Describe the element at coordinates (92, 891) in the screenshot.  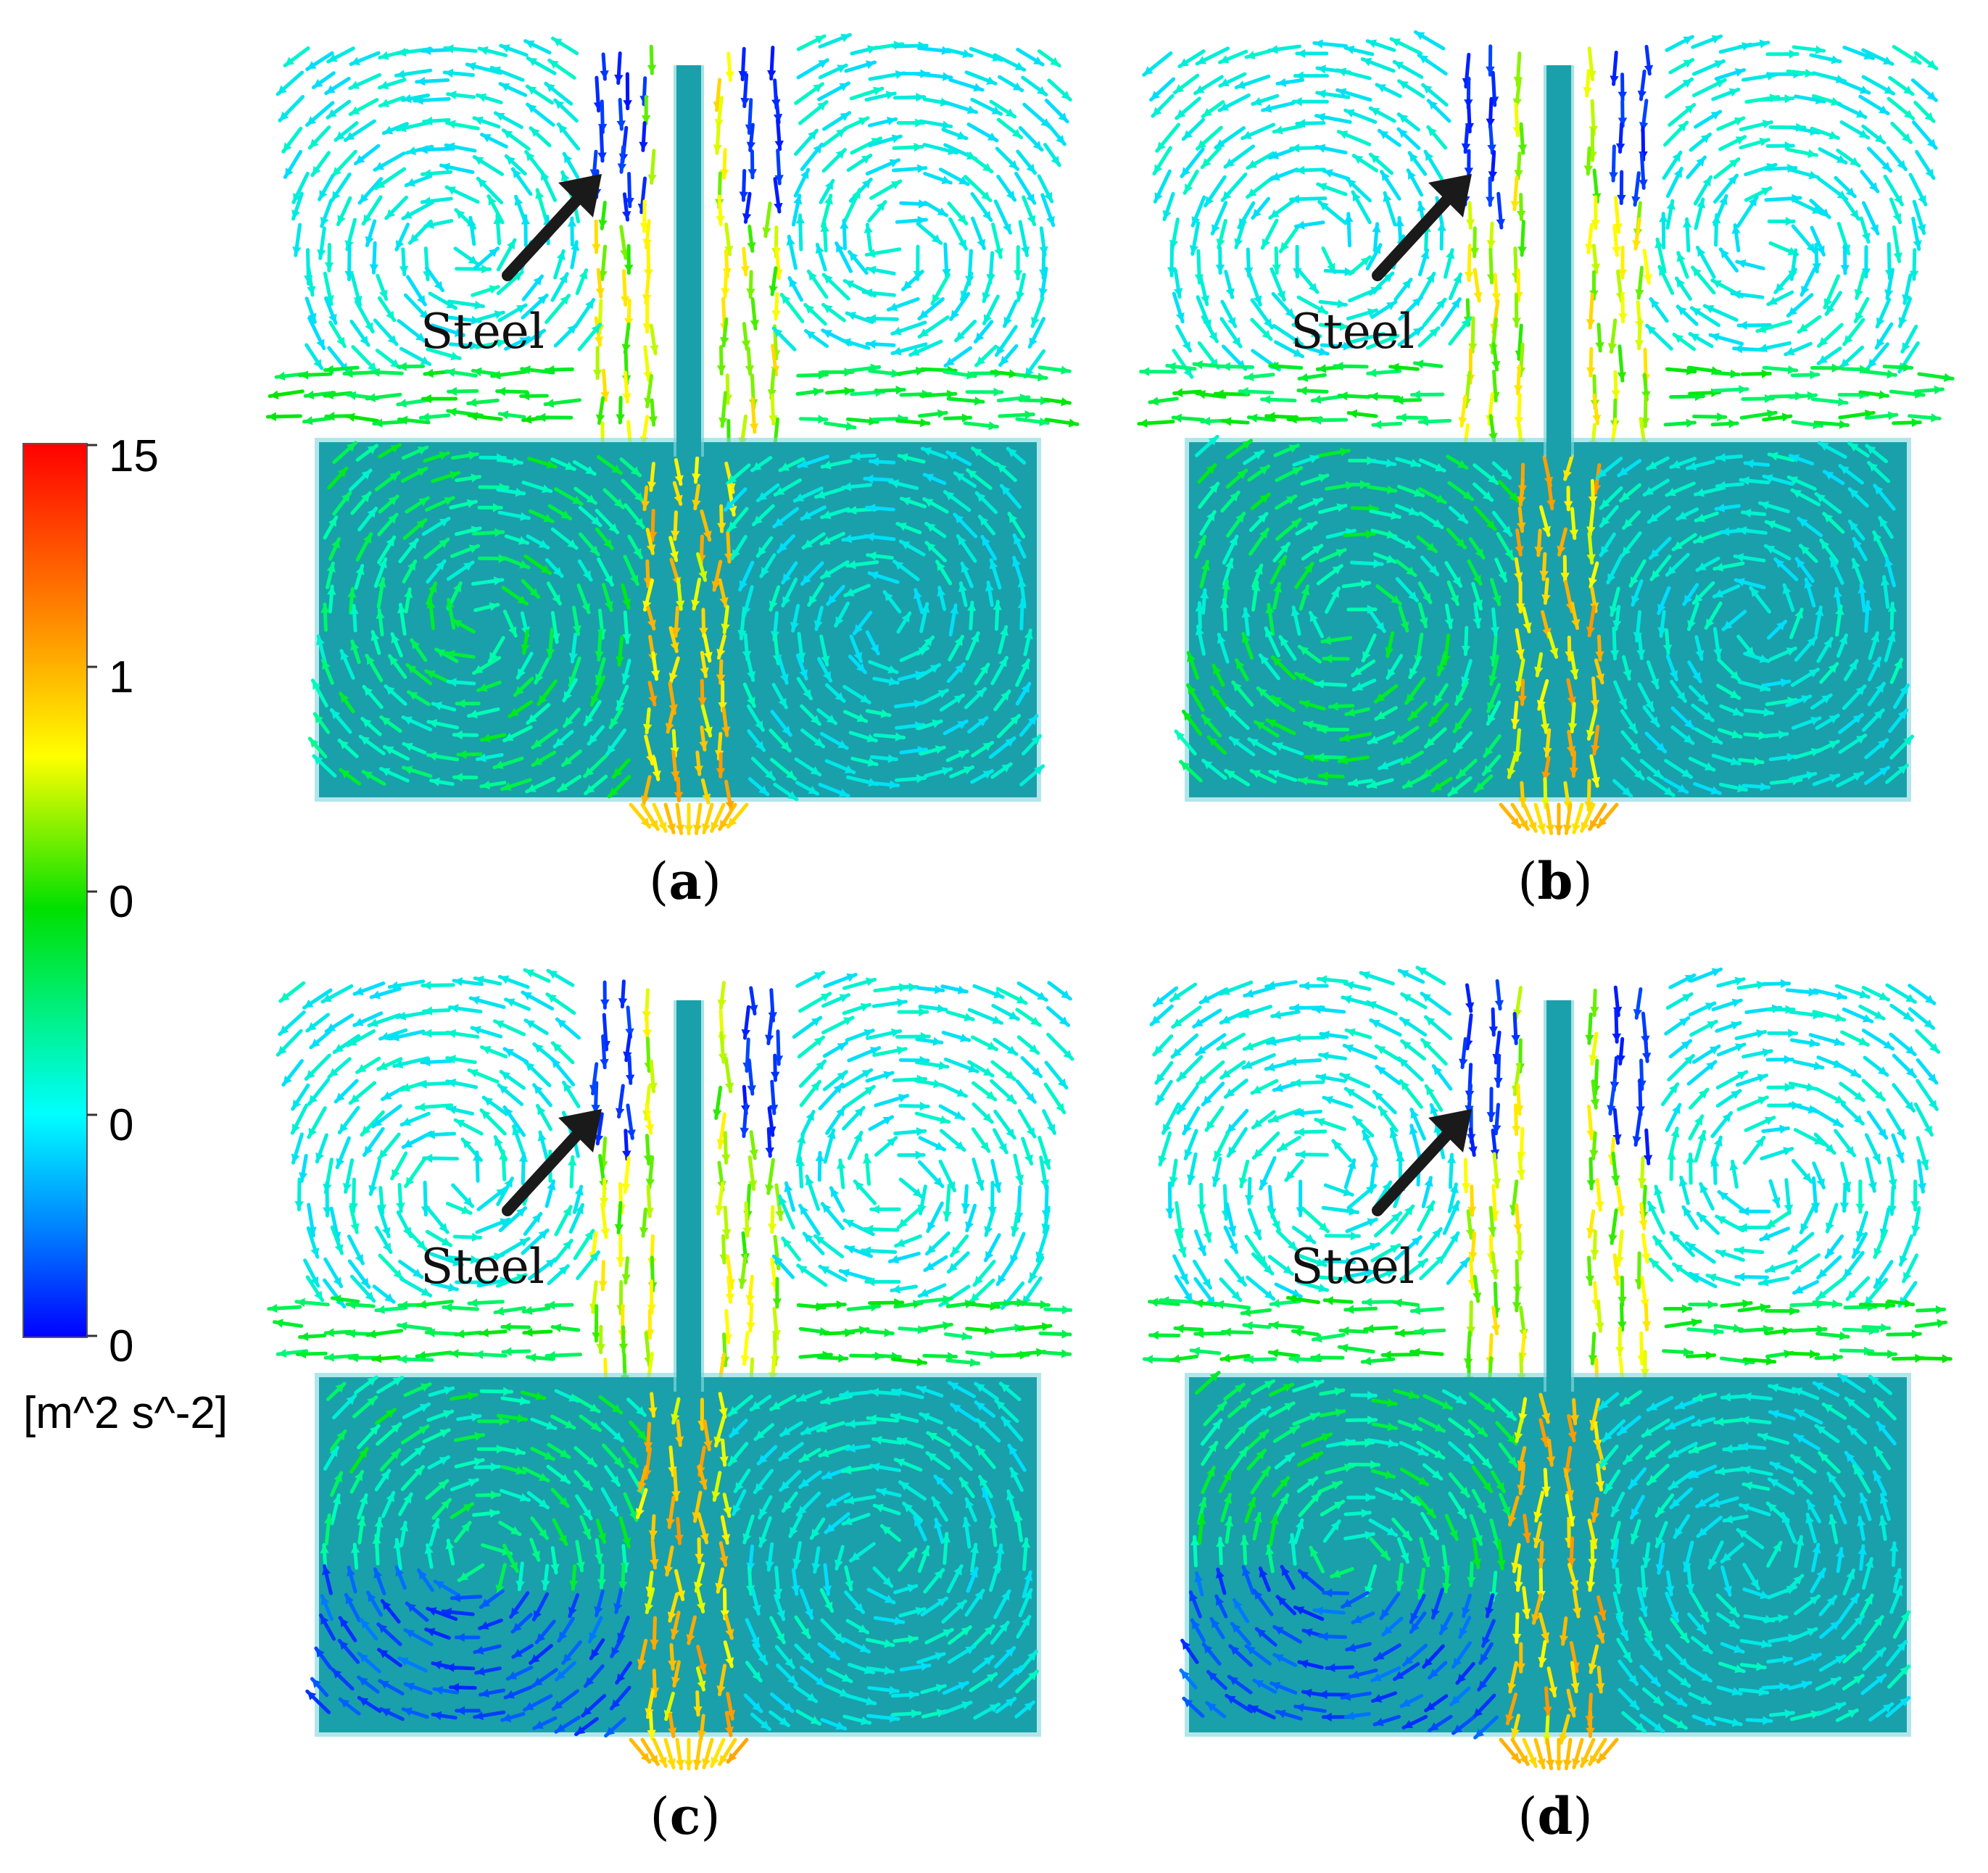
I see `colorbar-ticks` at that location.